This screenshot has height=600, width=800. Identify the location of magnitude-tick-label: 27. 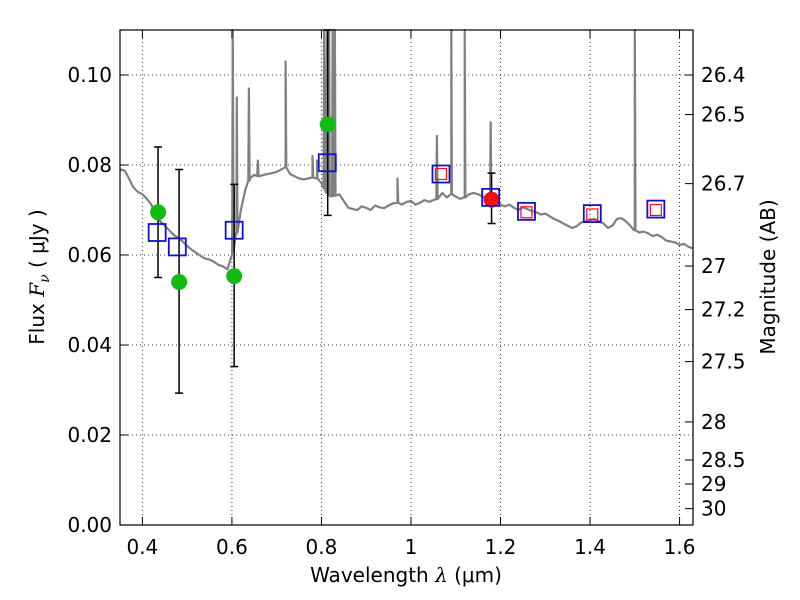
(713, 266).